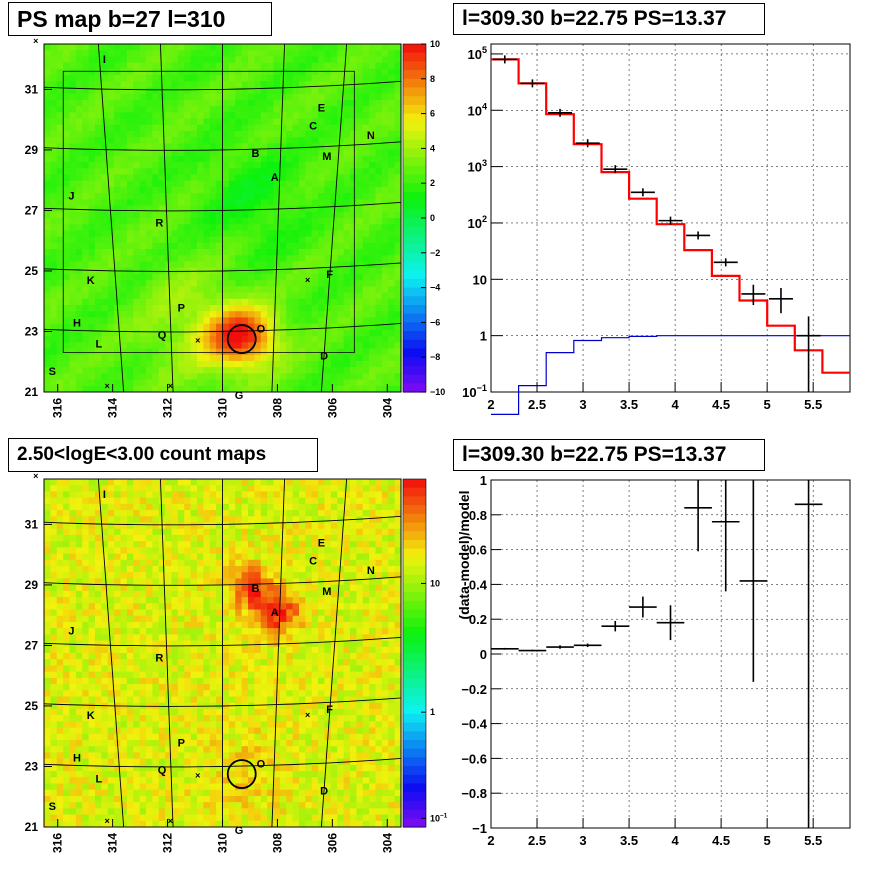 The width and height of the screenshot is (896, 872). I want to click on ps-map-label-m: M, so click(326, 157).